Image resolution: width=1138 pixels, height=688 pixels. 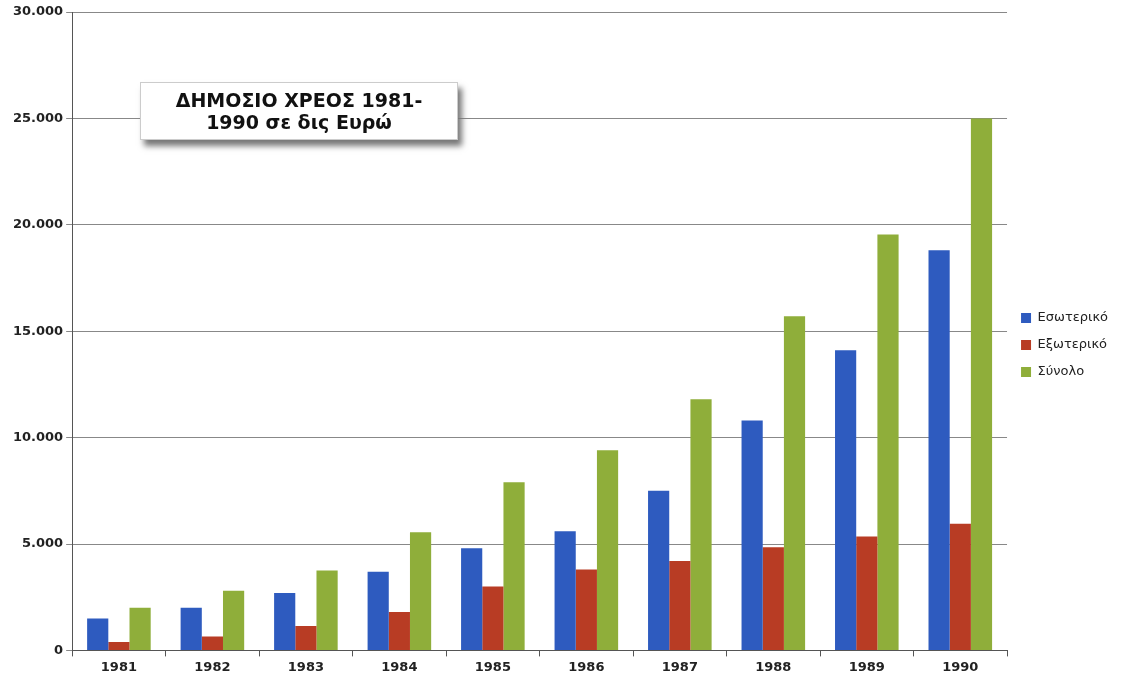 What do you see at coordinates (1073, 317) in the screenshot?
I see `legend-label: Εσωτερικό` at bounding box center [1073, 317].